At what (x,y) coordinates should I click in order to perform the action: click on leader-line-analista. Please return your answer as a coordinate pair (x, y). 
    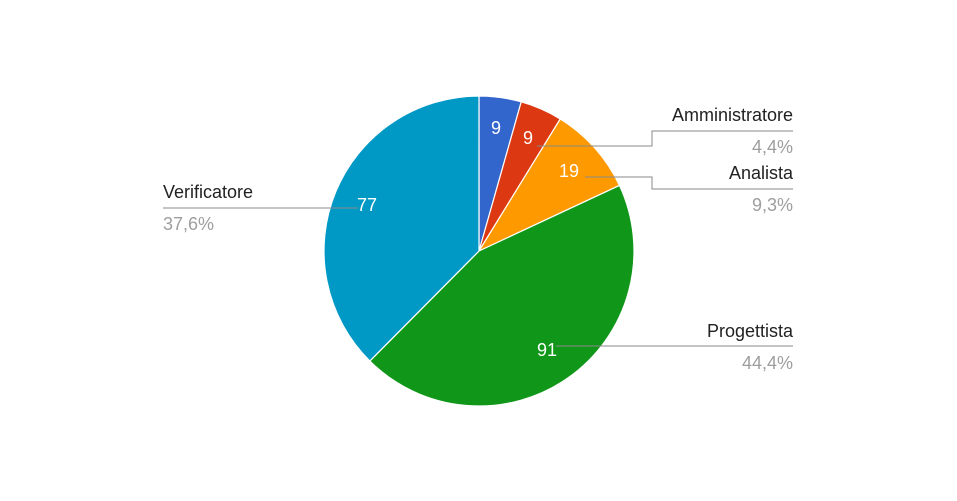
    Looking at the image, I should click on (689, 183).